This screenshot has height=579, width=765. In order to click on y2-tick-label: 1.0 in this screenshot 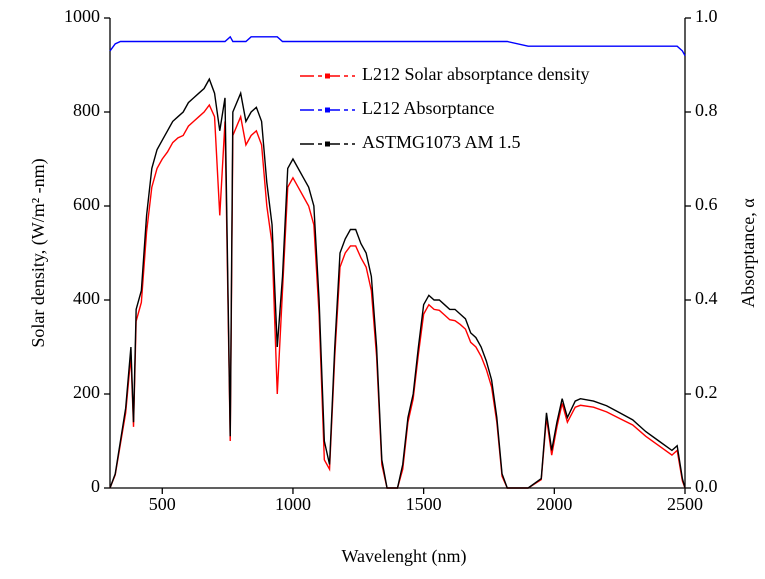, I will do `click(706, 16)`.